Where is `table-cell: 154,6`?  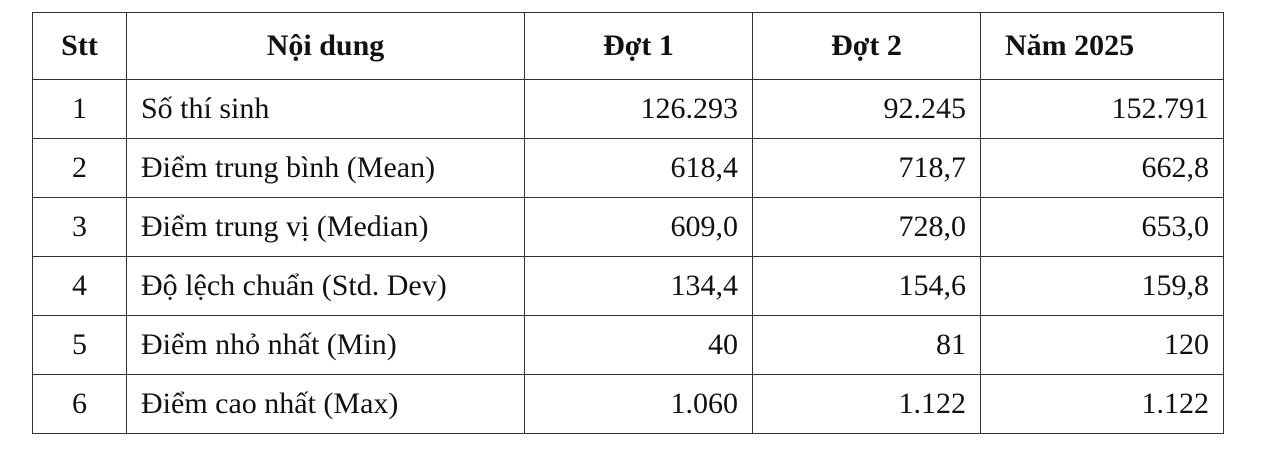
table-cell: 154,6 is located at coordinates (866, 286).